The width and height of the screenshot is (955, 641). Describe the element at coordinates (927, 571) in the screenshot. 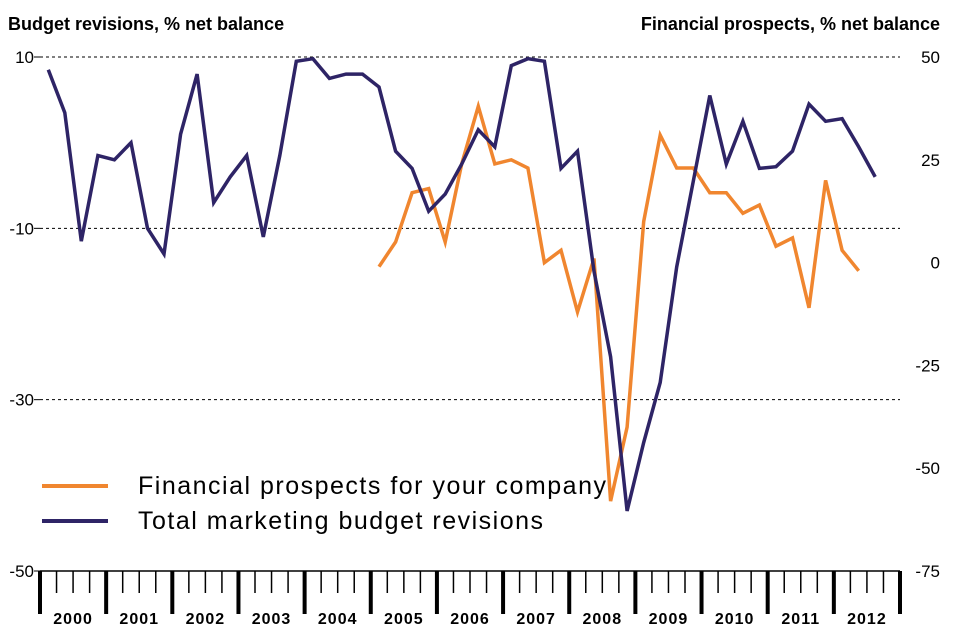

I see `right-tick-label: -75` at that location.